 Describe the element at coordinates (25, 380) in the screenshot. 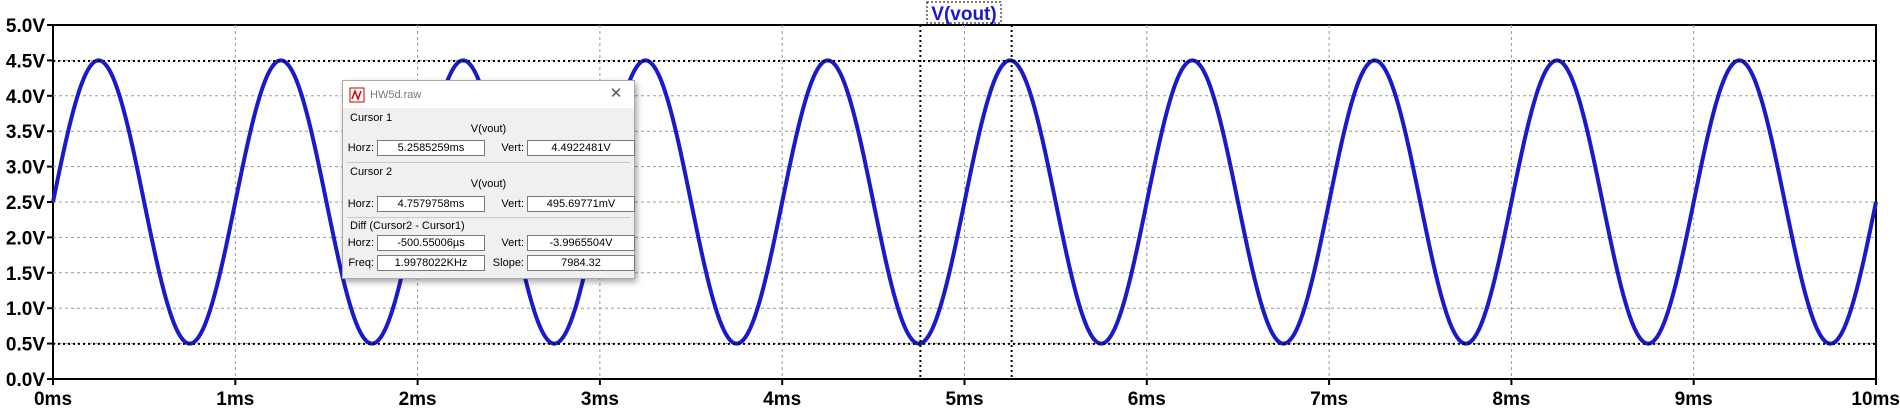

I see `y-tick-label: 0.0V` at that location.